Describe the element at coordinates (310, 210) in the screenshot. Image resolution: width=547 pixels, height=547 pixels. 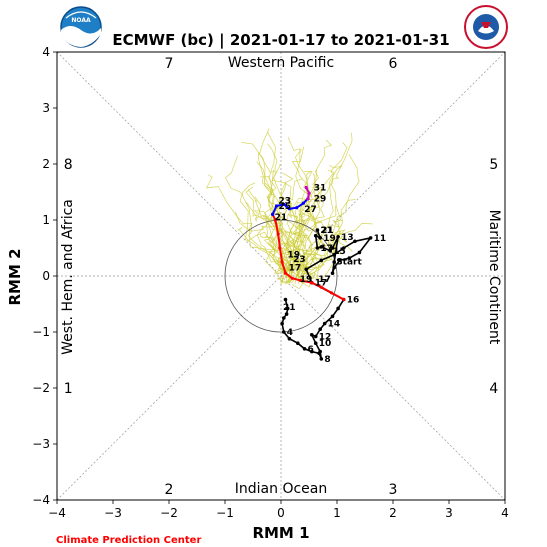
I see `forecast-day-label: 27` at that location.